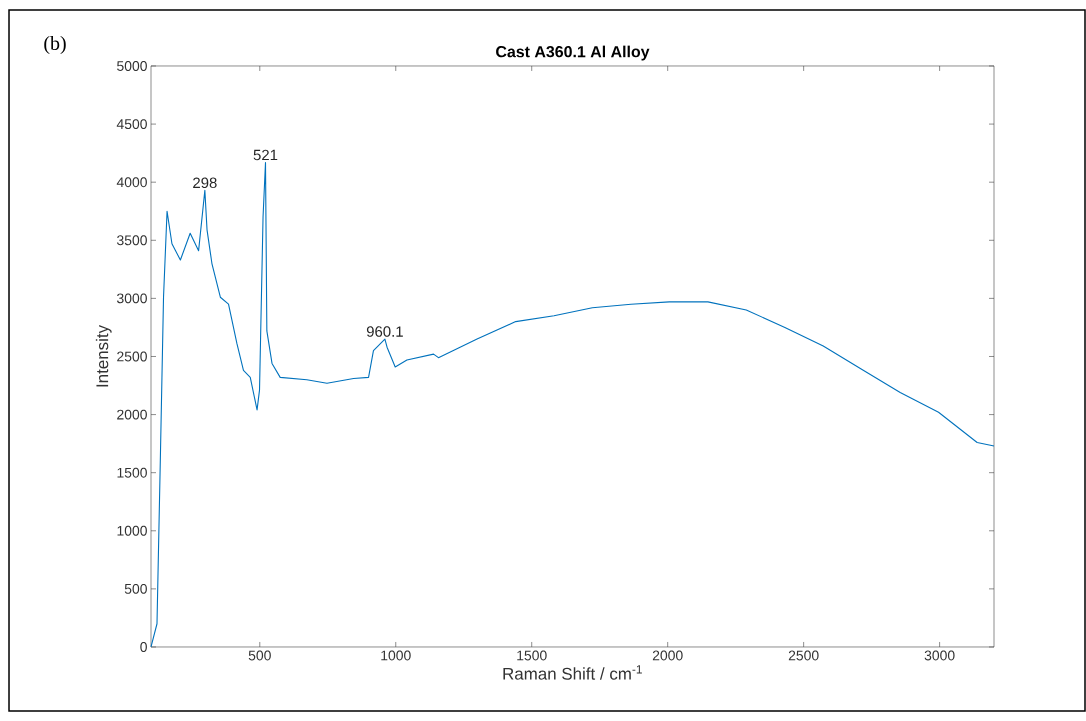 This screenshot has height=721, width=1086. What do you see at coordinates (205, 183) in the screenshot?
I see `annotation: 298` at bounding box center [205, 183].